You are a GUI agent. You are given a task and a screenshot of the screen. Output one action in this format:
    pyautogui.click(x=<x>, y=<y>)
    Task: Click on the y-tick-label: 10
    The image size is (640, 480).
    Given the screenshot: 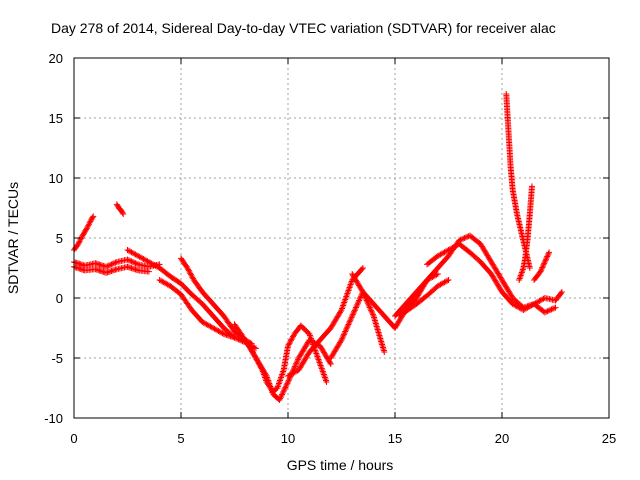 What is the action you would take?
    pyautogui.click(x=56, y=178)
    